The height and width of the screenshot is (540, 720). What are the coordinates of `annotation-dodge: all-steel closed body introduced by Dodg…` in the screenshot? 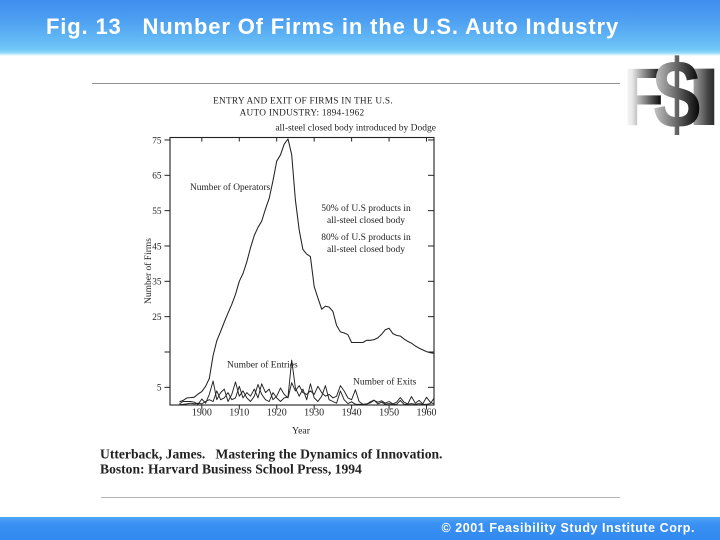 It's located at (355, 129).